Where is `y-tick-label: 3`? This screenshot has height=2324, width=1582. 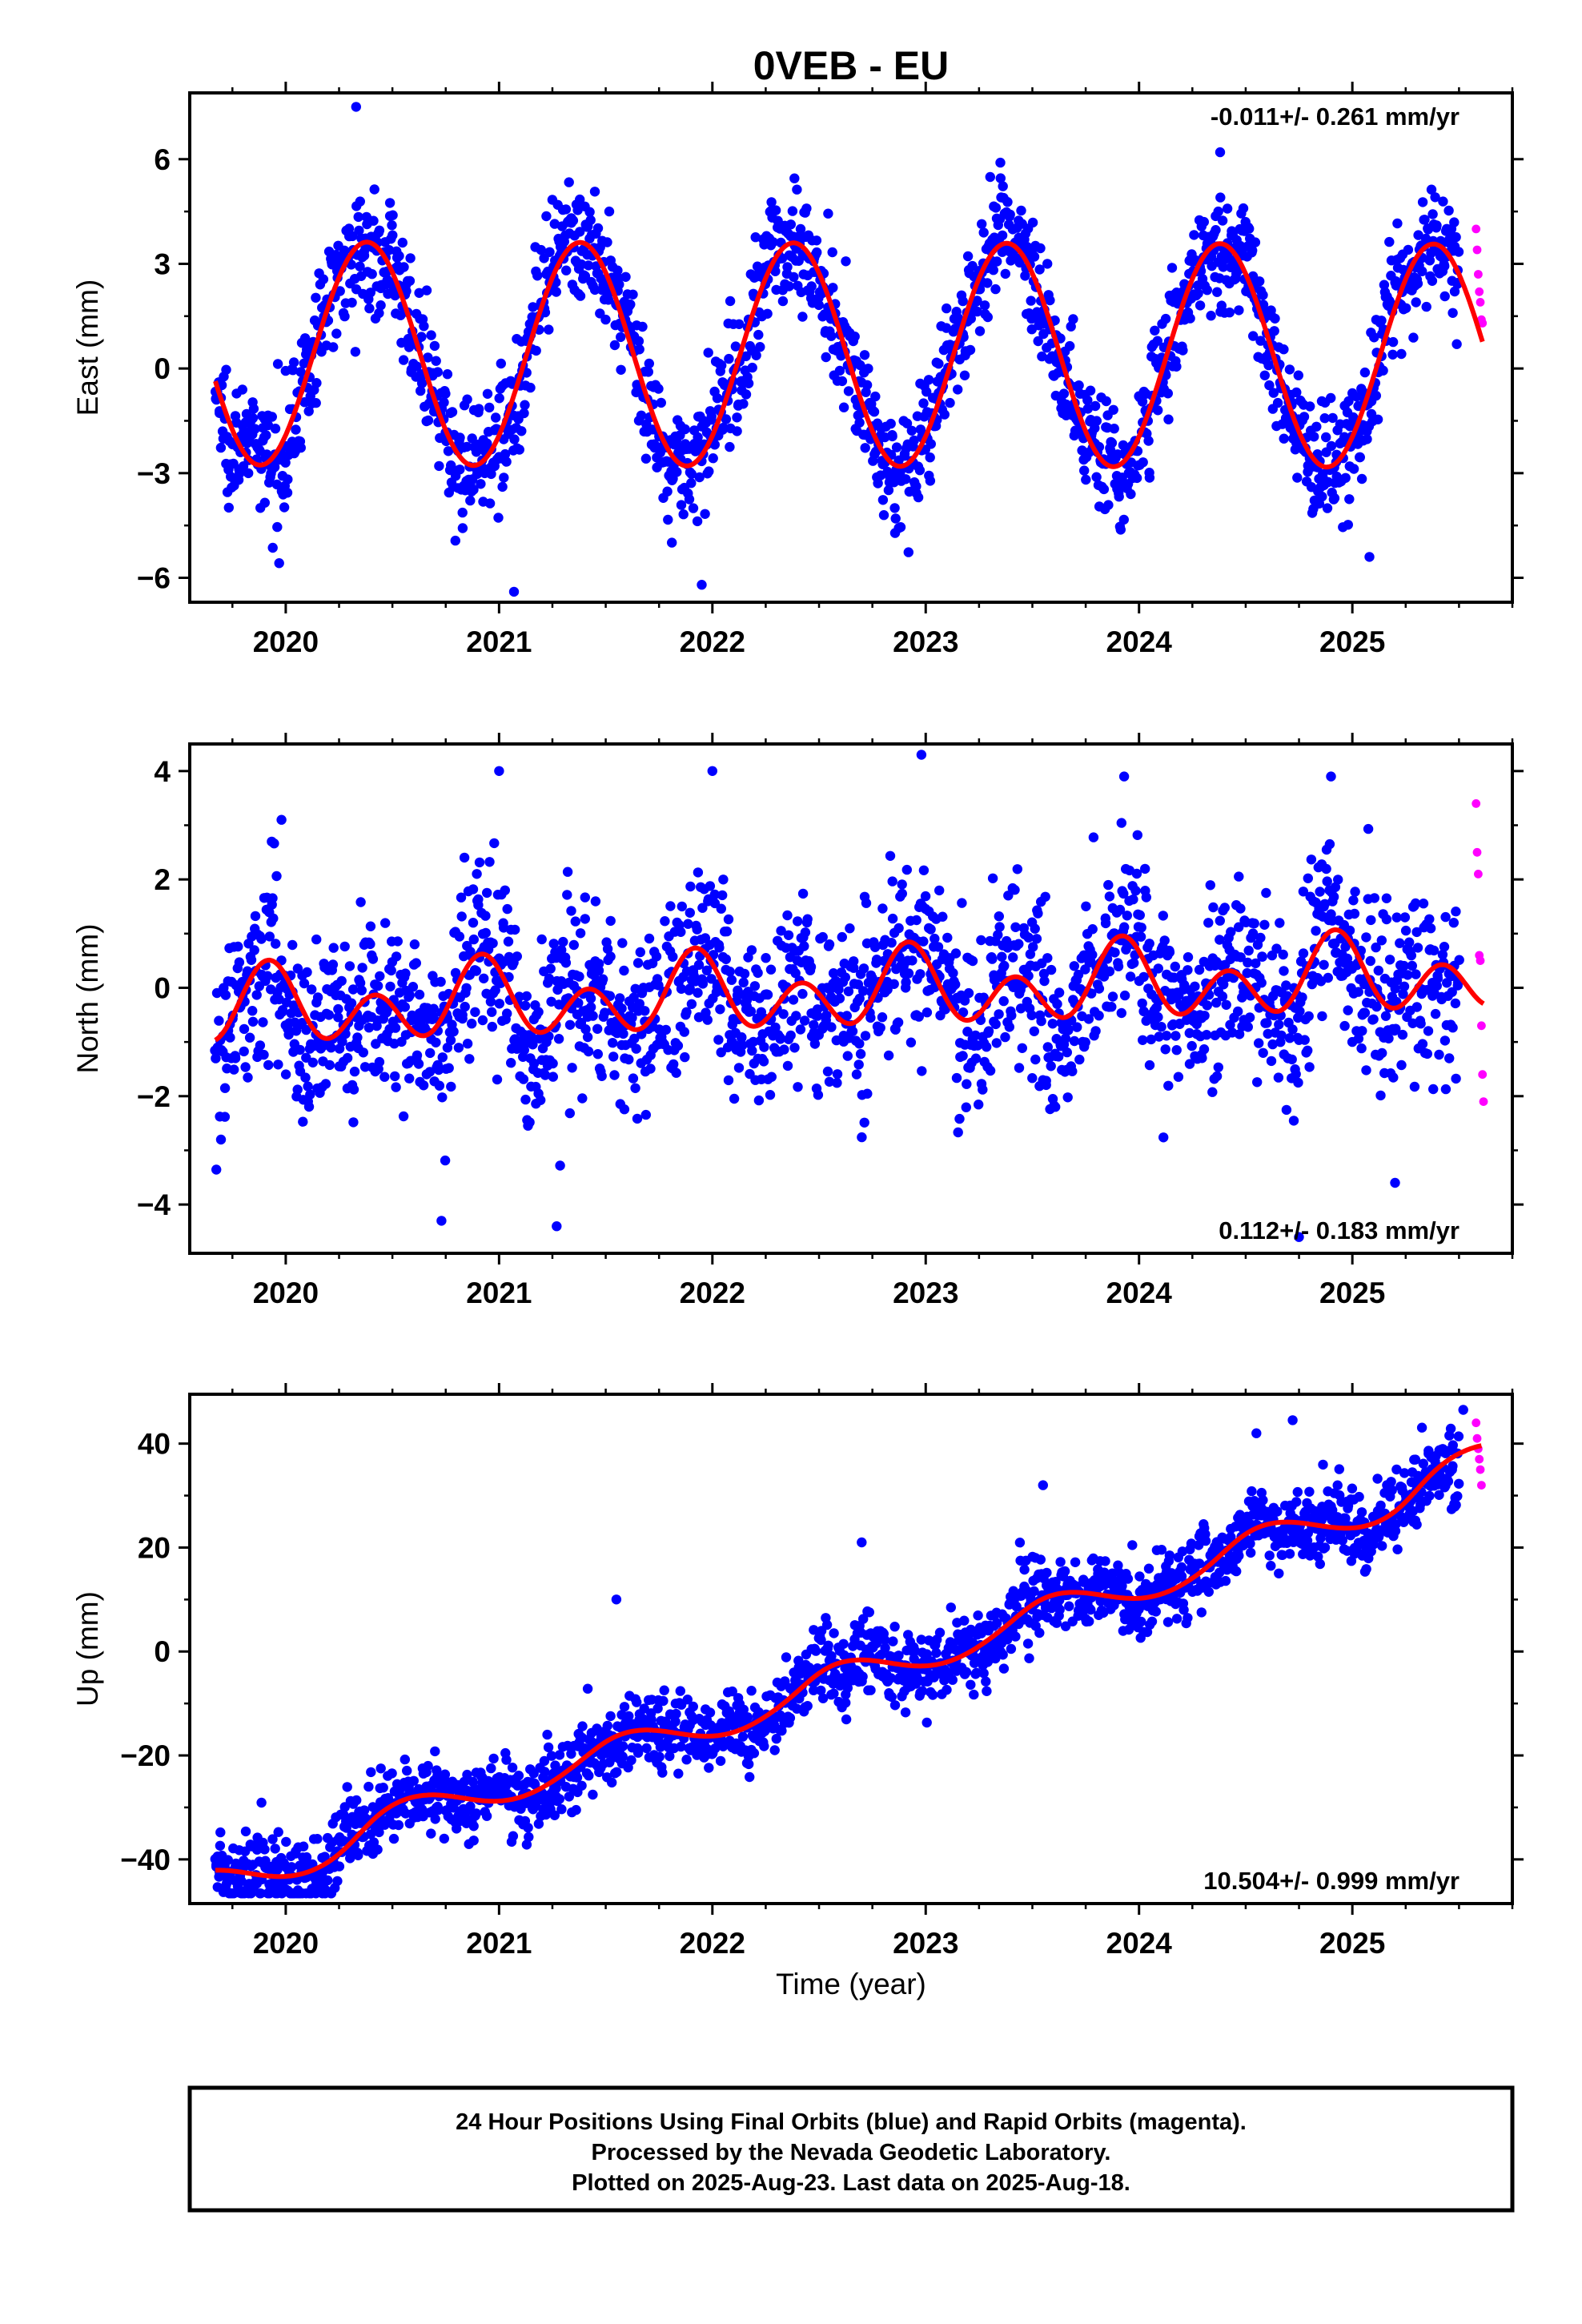 y-tick-label: 3 is located at coordinates (162, 263).